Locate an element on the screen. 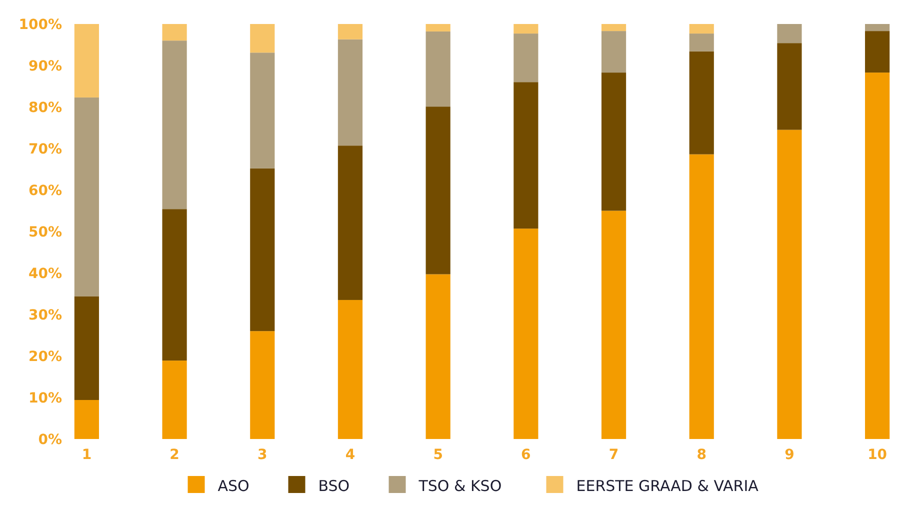 Image resolution: width=918 pixels, height=513 pixels. x-tick-label: 5 is located at coordinates (438, 455).